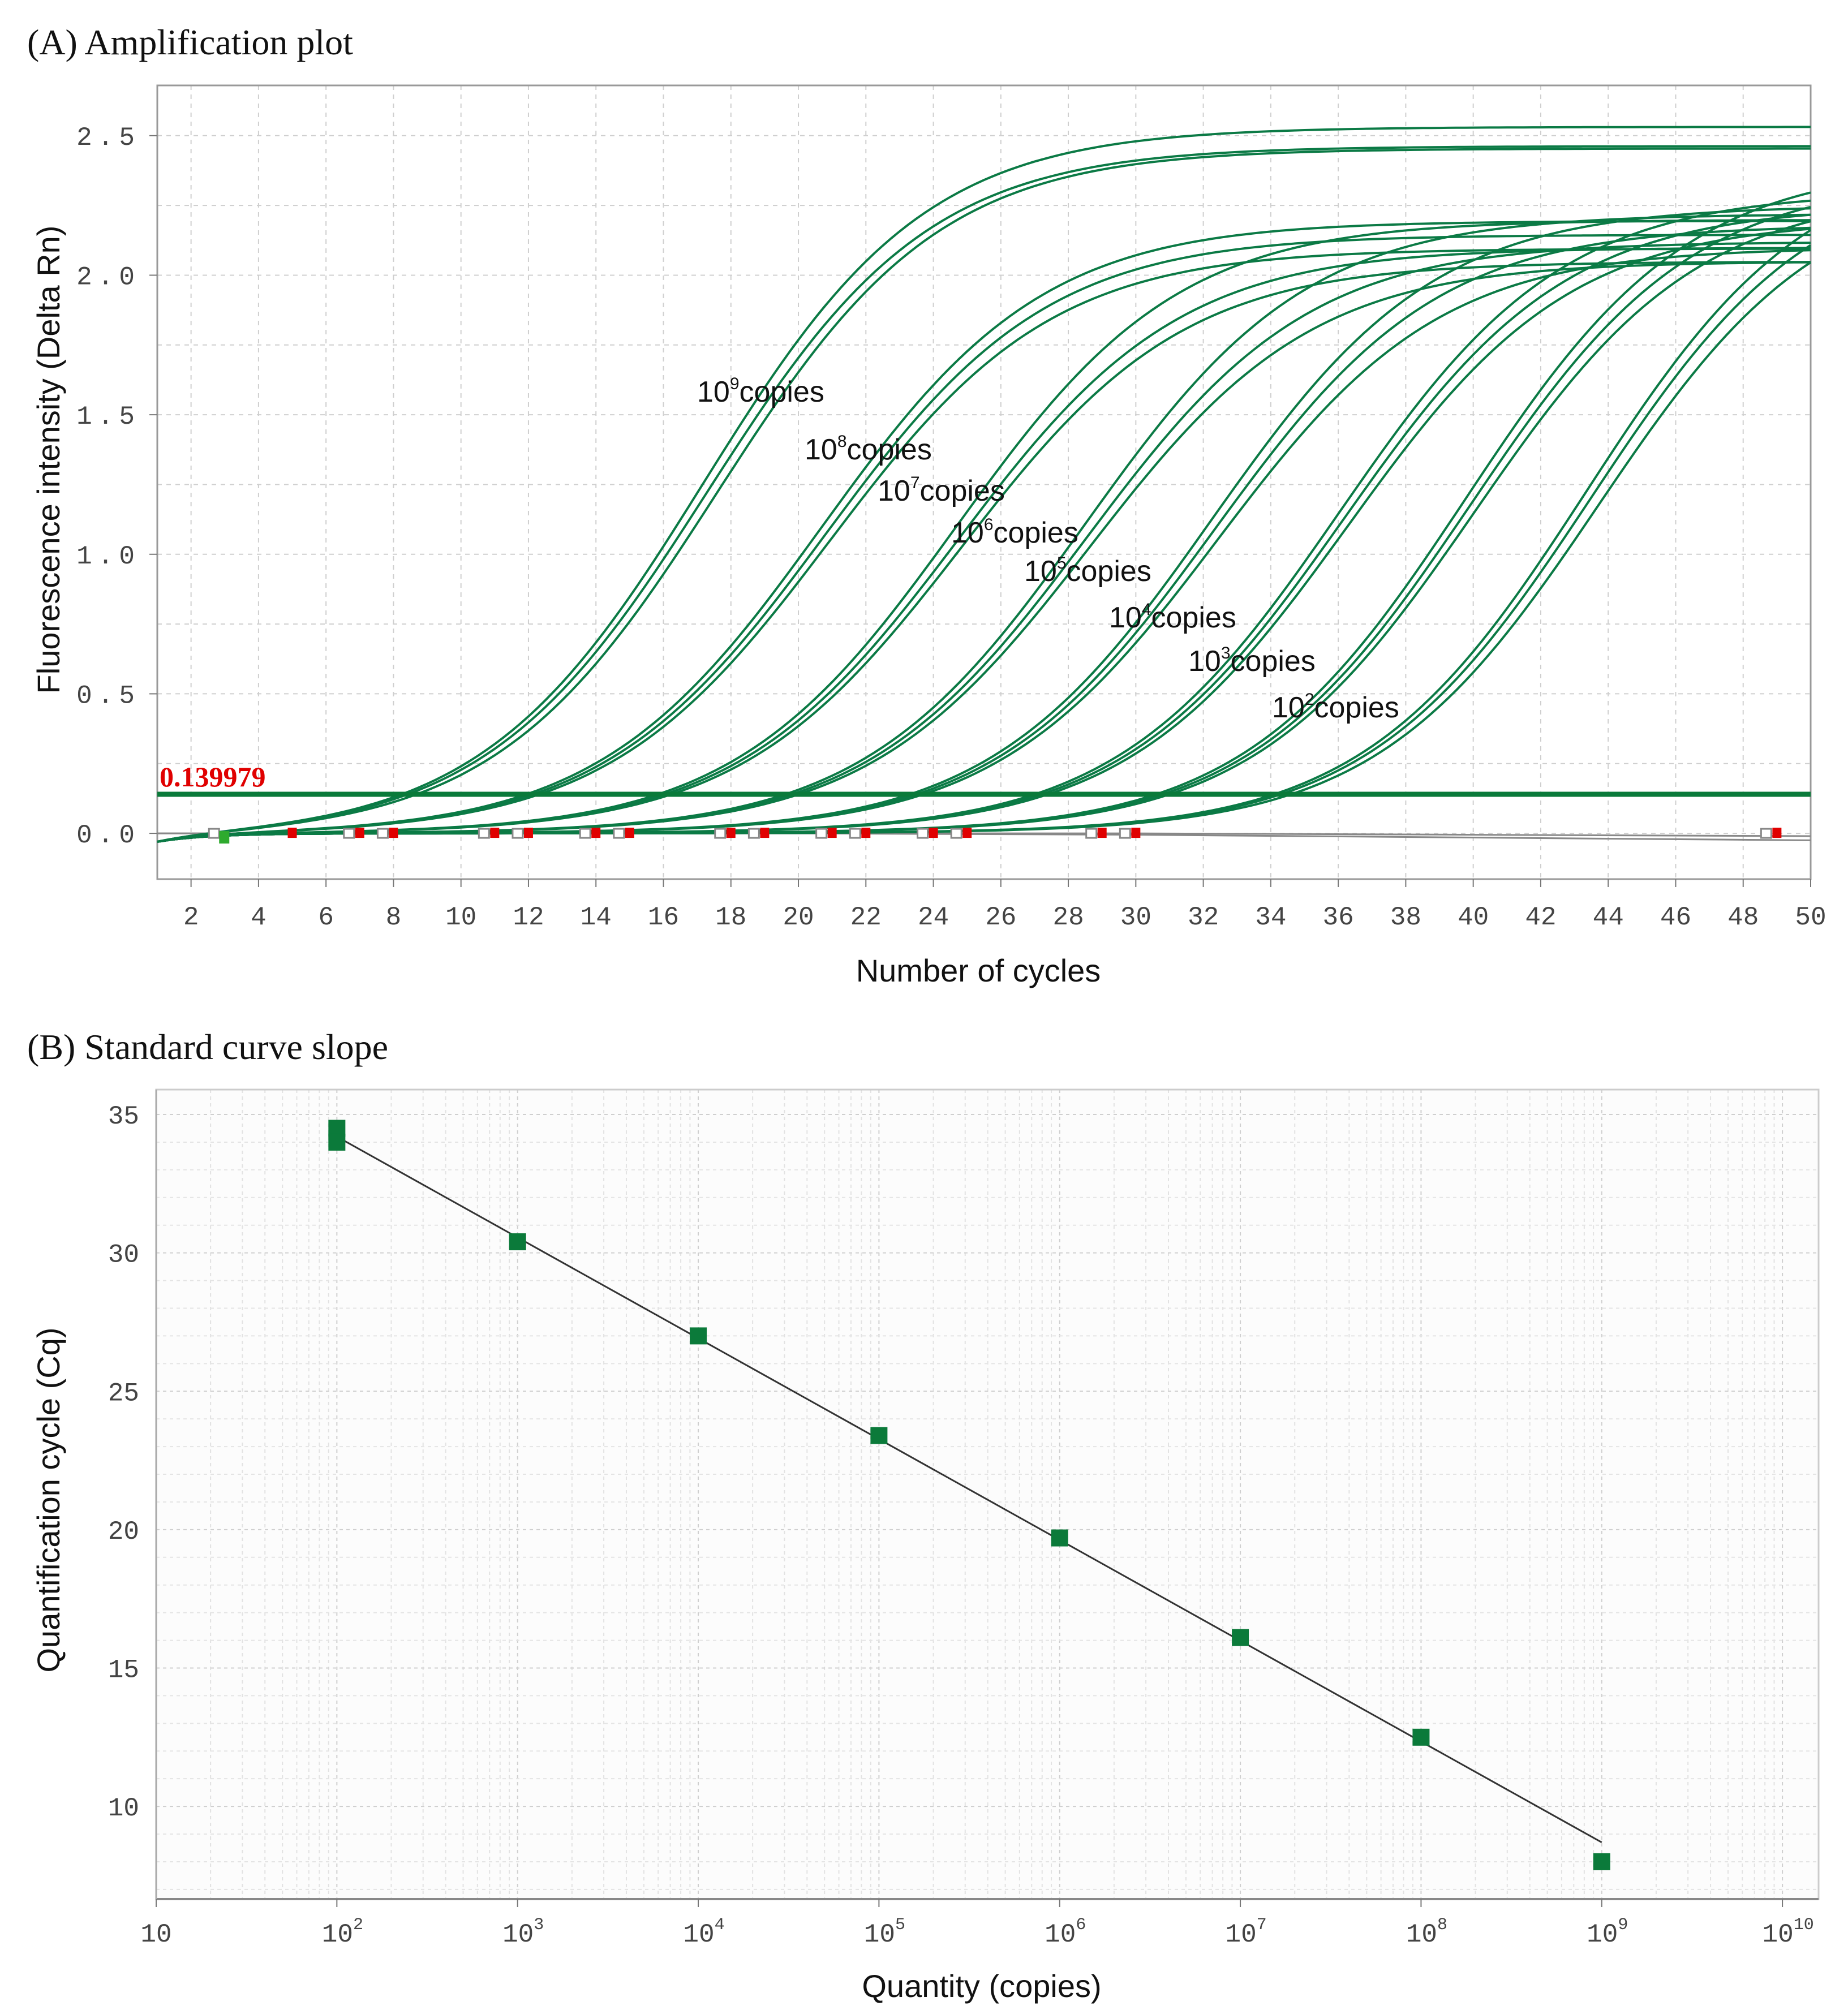 Image resolution: width=1848 pixels, height=2010 pixels. I want to click on copies-label-2: 102copies, so click(1335, 707).